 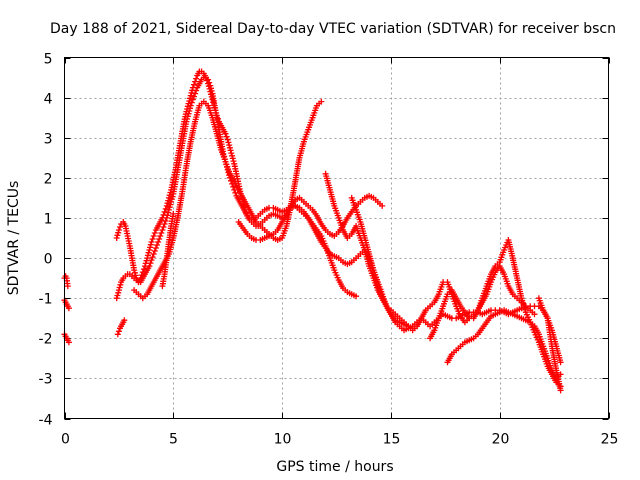 What do you see at coordinates (392, 440) in the screenshot?
I see `x-tick-label: 15` at bounding box center [392, 440].